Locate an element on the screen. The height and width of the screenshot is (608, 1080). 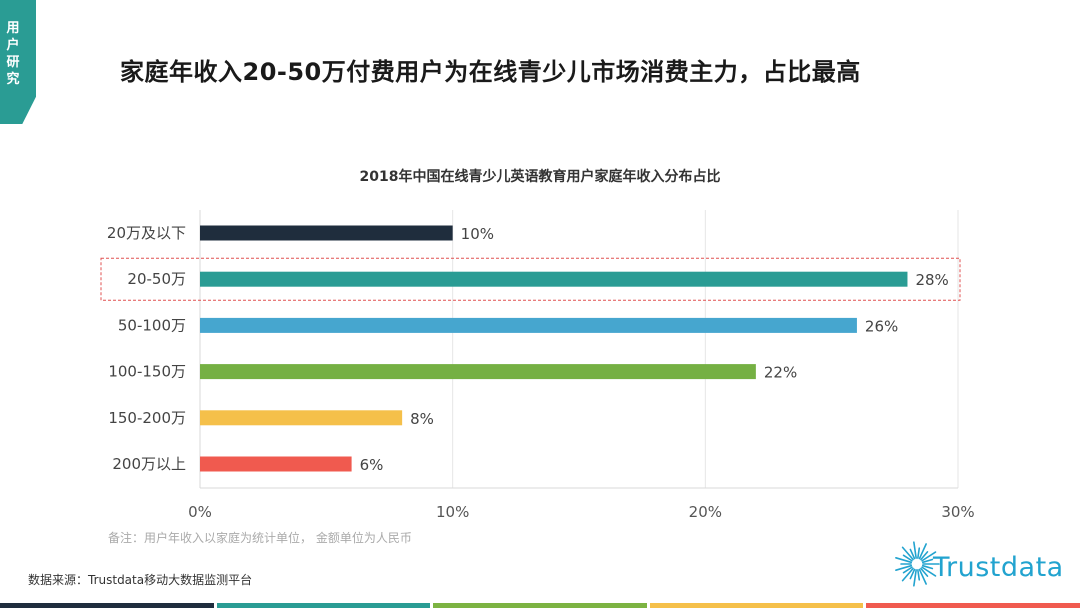
data-label: 8% is located at coordinates (422, 419).